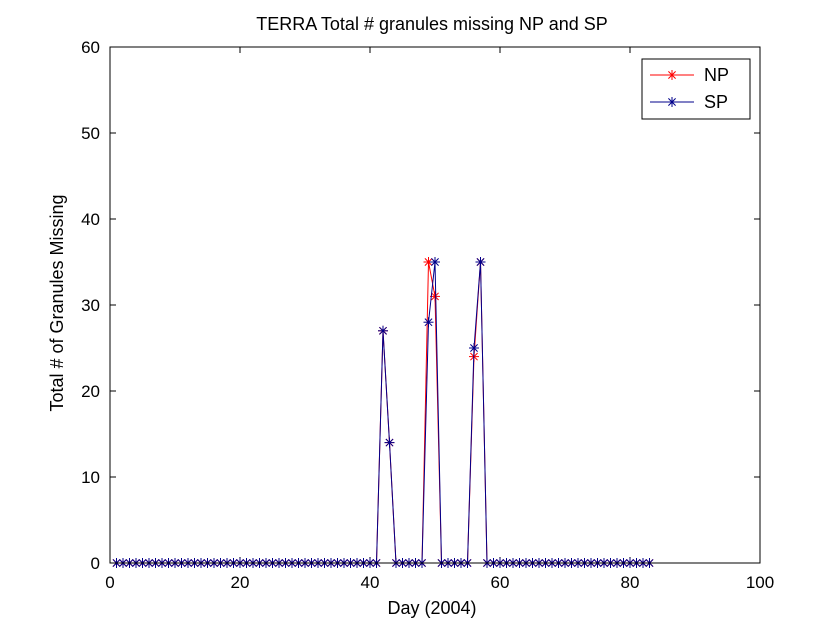 This screenshot has height=631, width=840. What do you see at coordinates (109, 582) in the screenshot?
I see `x-tick-label: 0` at bounding box center [109, 582].